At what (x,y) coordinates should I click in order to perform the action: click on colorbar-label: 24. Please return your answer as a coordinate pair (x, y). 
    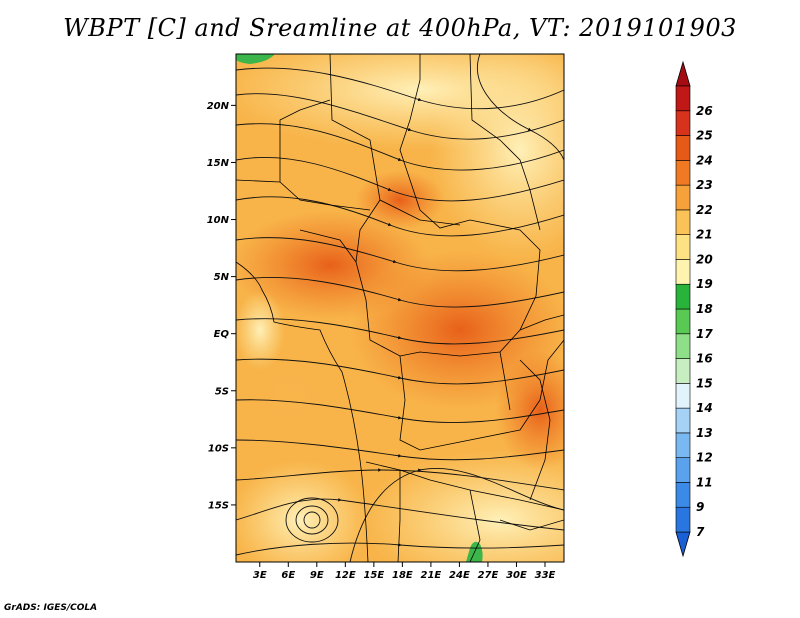
    Looking at the image, I should click on (704, 160).